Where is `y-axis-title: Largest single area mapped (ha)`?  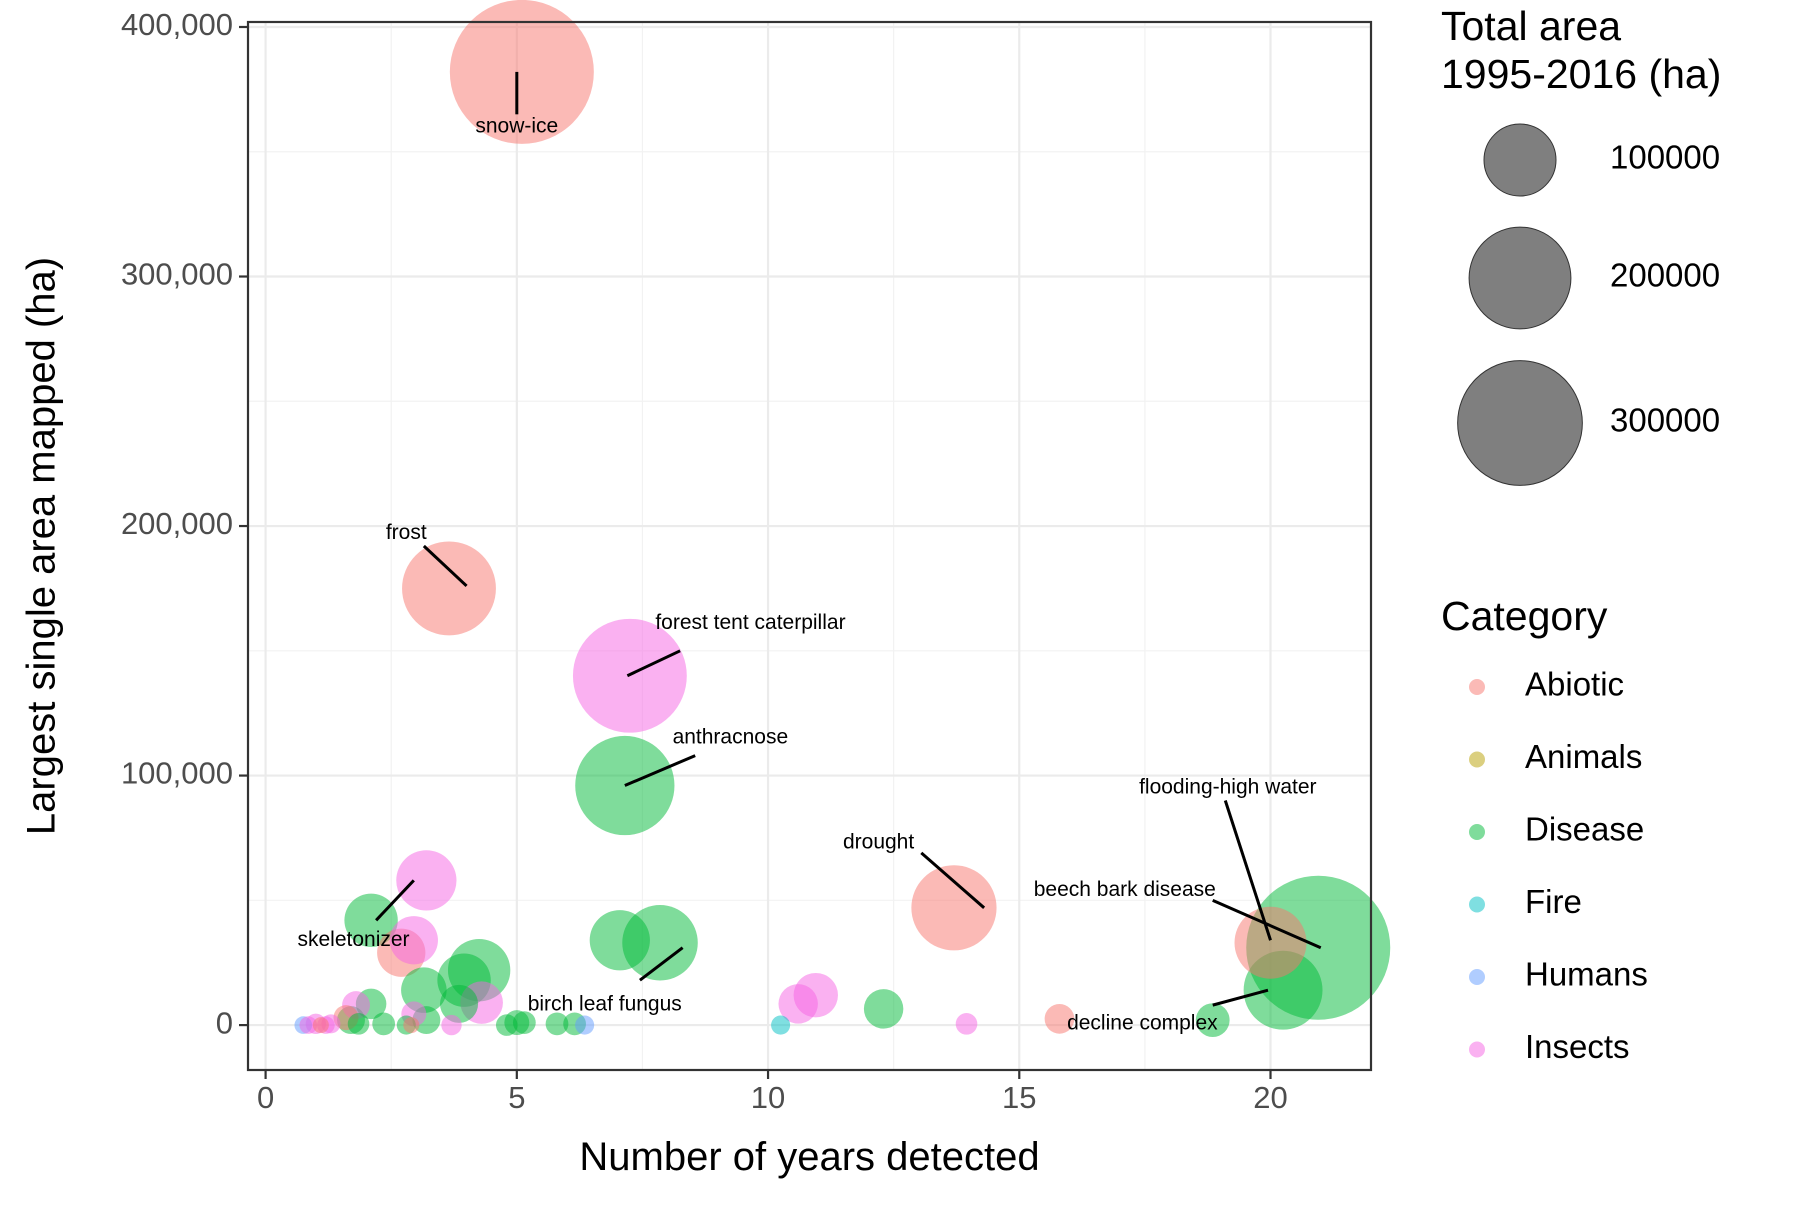 y-axis-title: Largest single area mapped (ha) is located at coordinates (42, 546).